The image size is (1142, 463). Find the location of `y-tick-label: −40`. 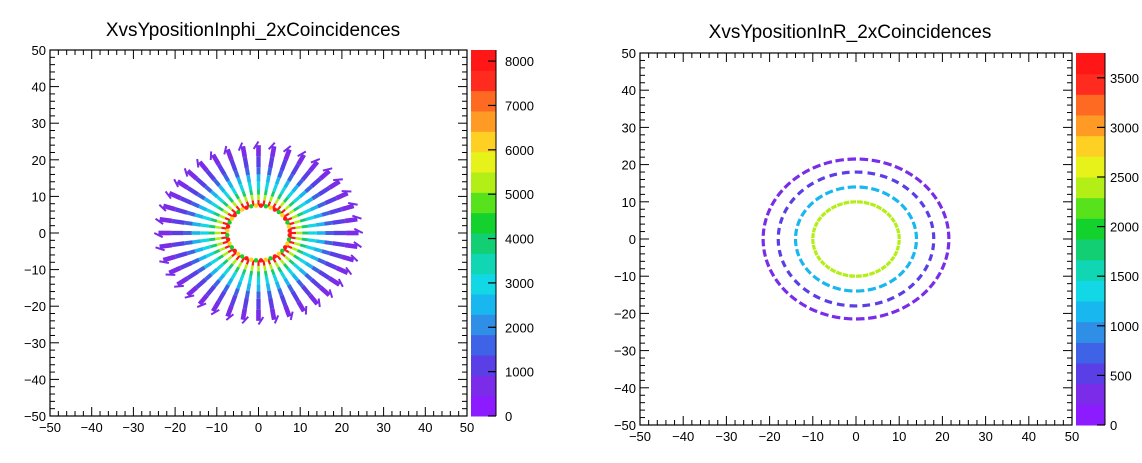

y-tick-label: −40 is located at coordinates (35, 379).